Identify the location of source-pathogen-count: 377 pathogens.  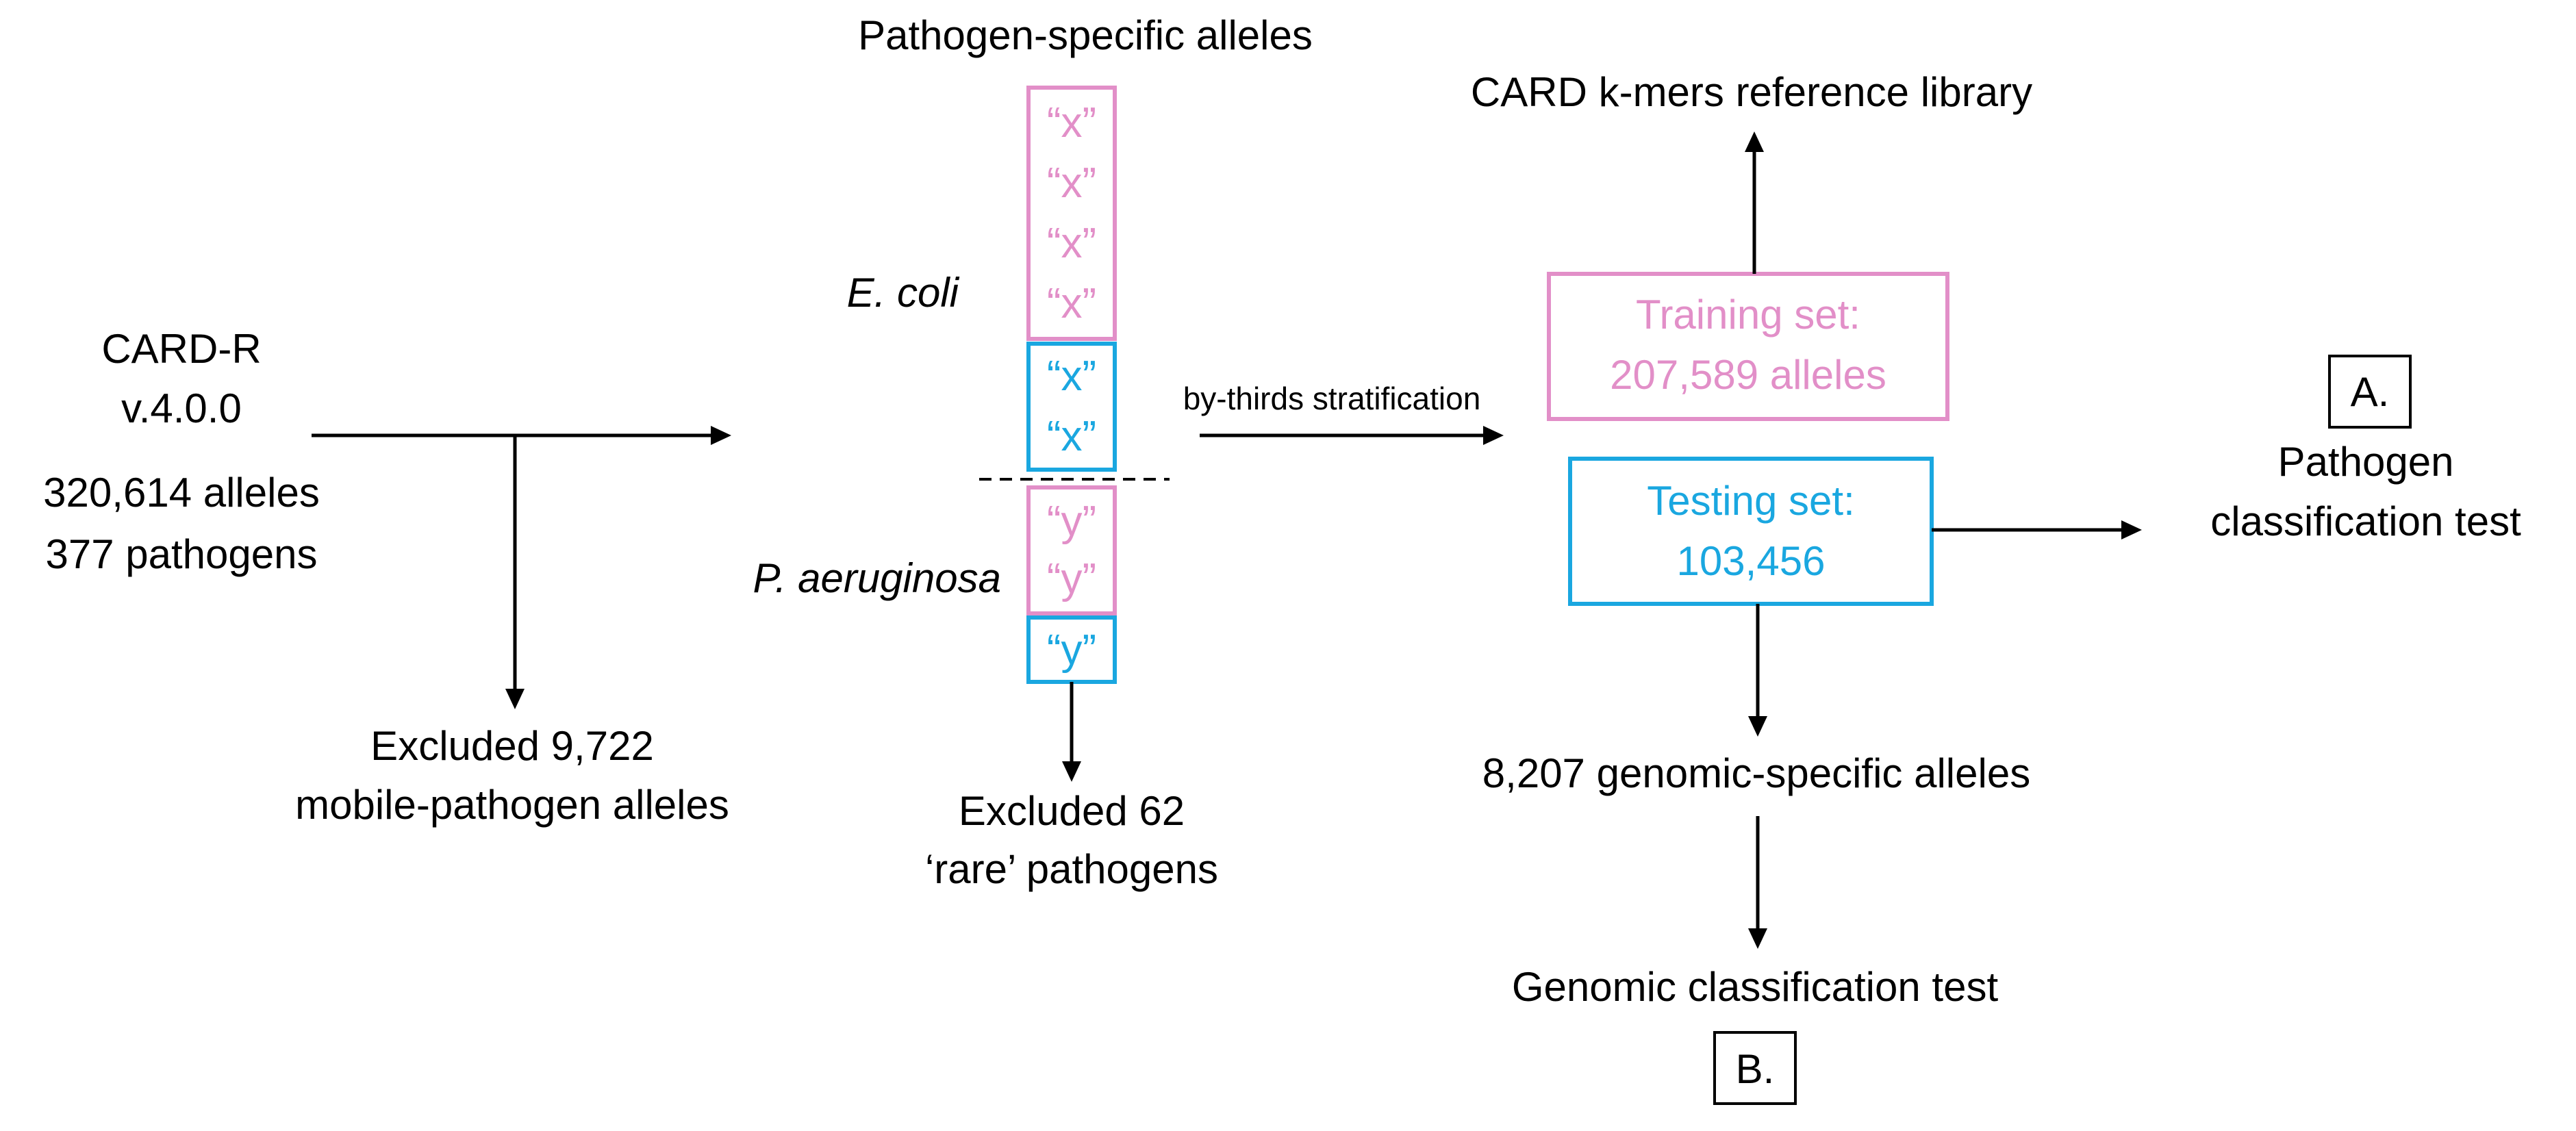
(181, 554).